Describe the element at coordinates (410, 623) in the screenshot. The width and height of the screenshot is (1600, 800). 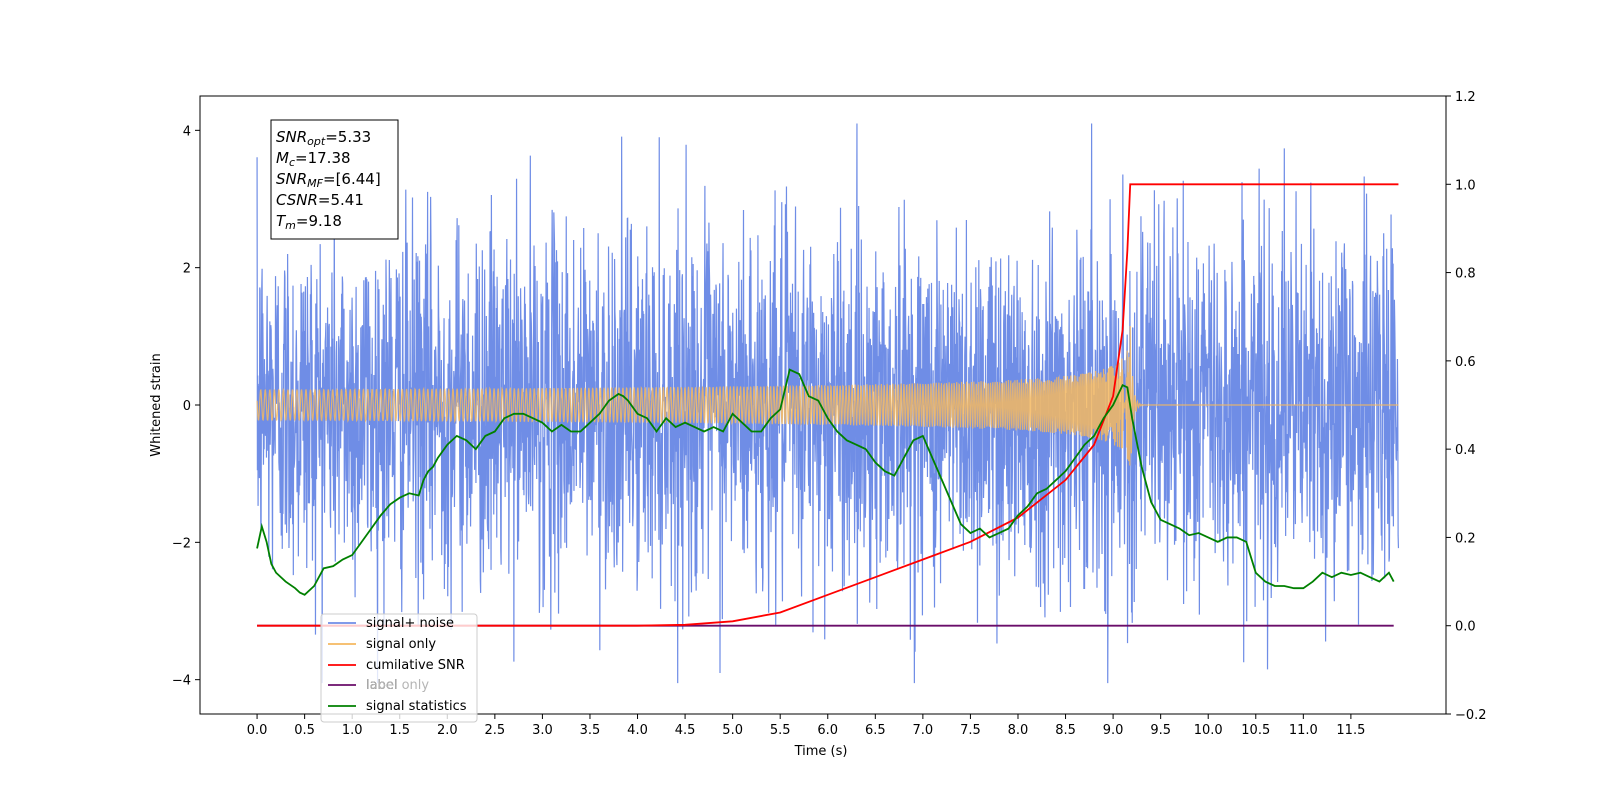
I see `legend-label: signal+ noise` at that location.